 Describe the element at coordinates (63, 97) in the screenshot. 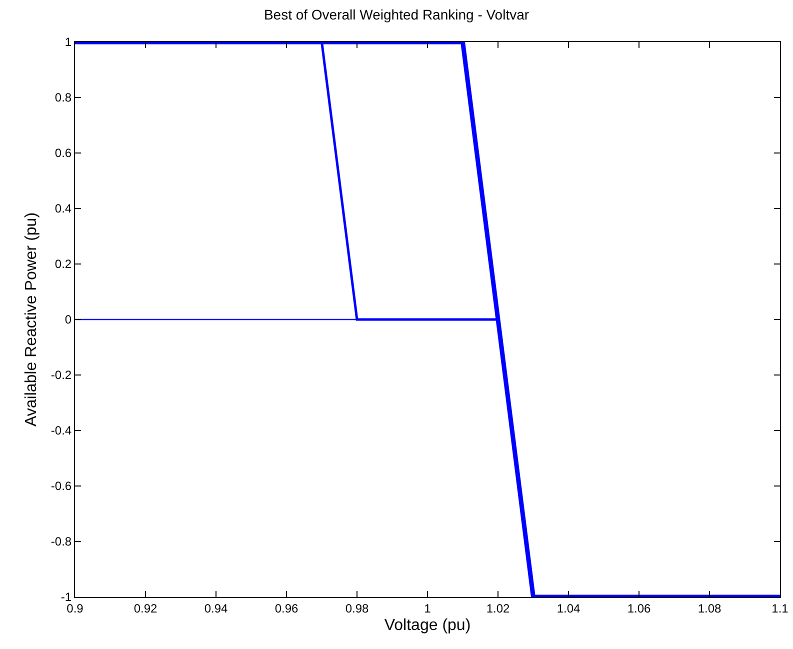

I see `y-tick-label: 0.8` at that location.